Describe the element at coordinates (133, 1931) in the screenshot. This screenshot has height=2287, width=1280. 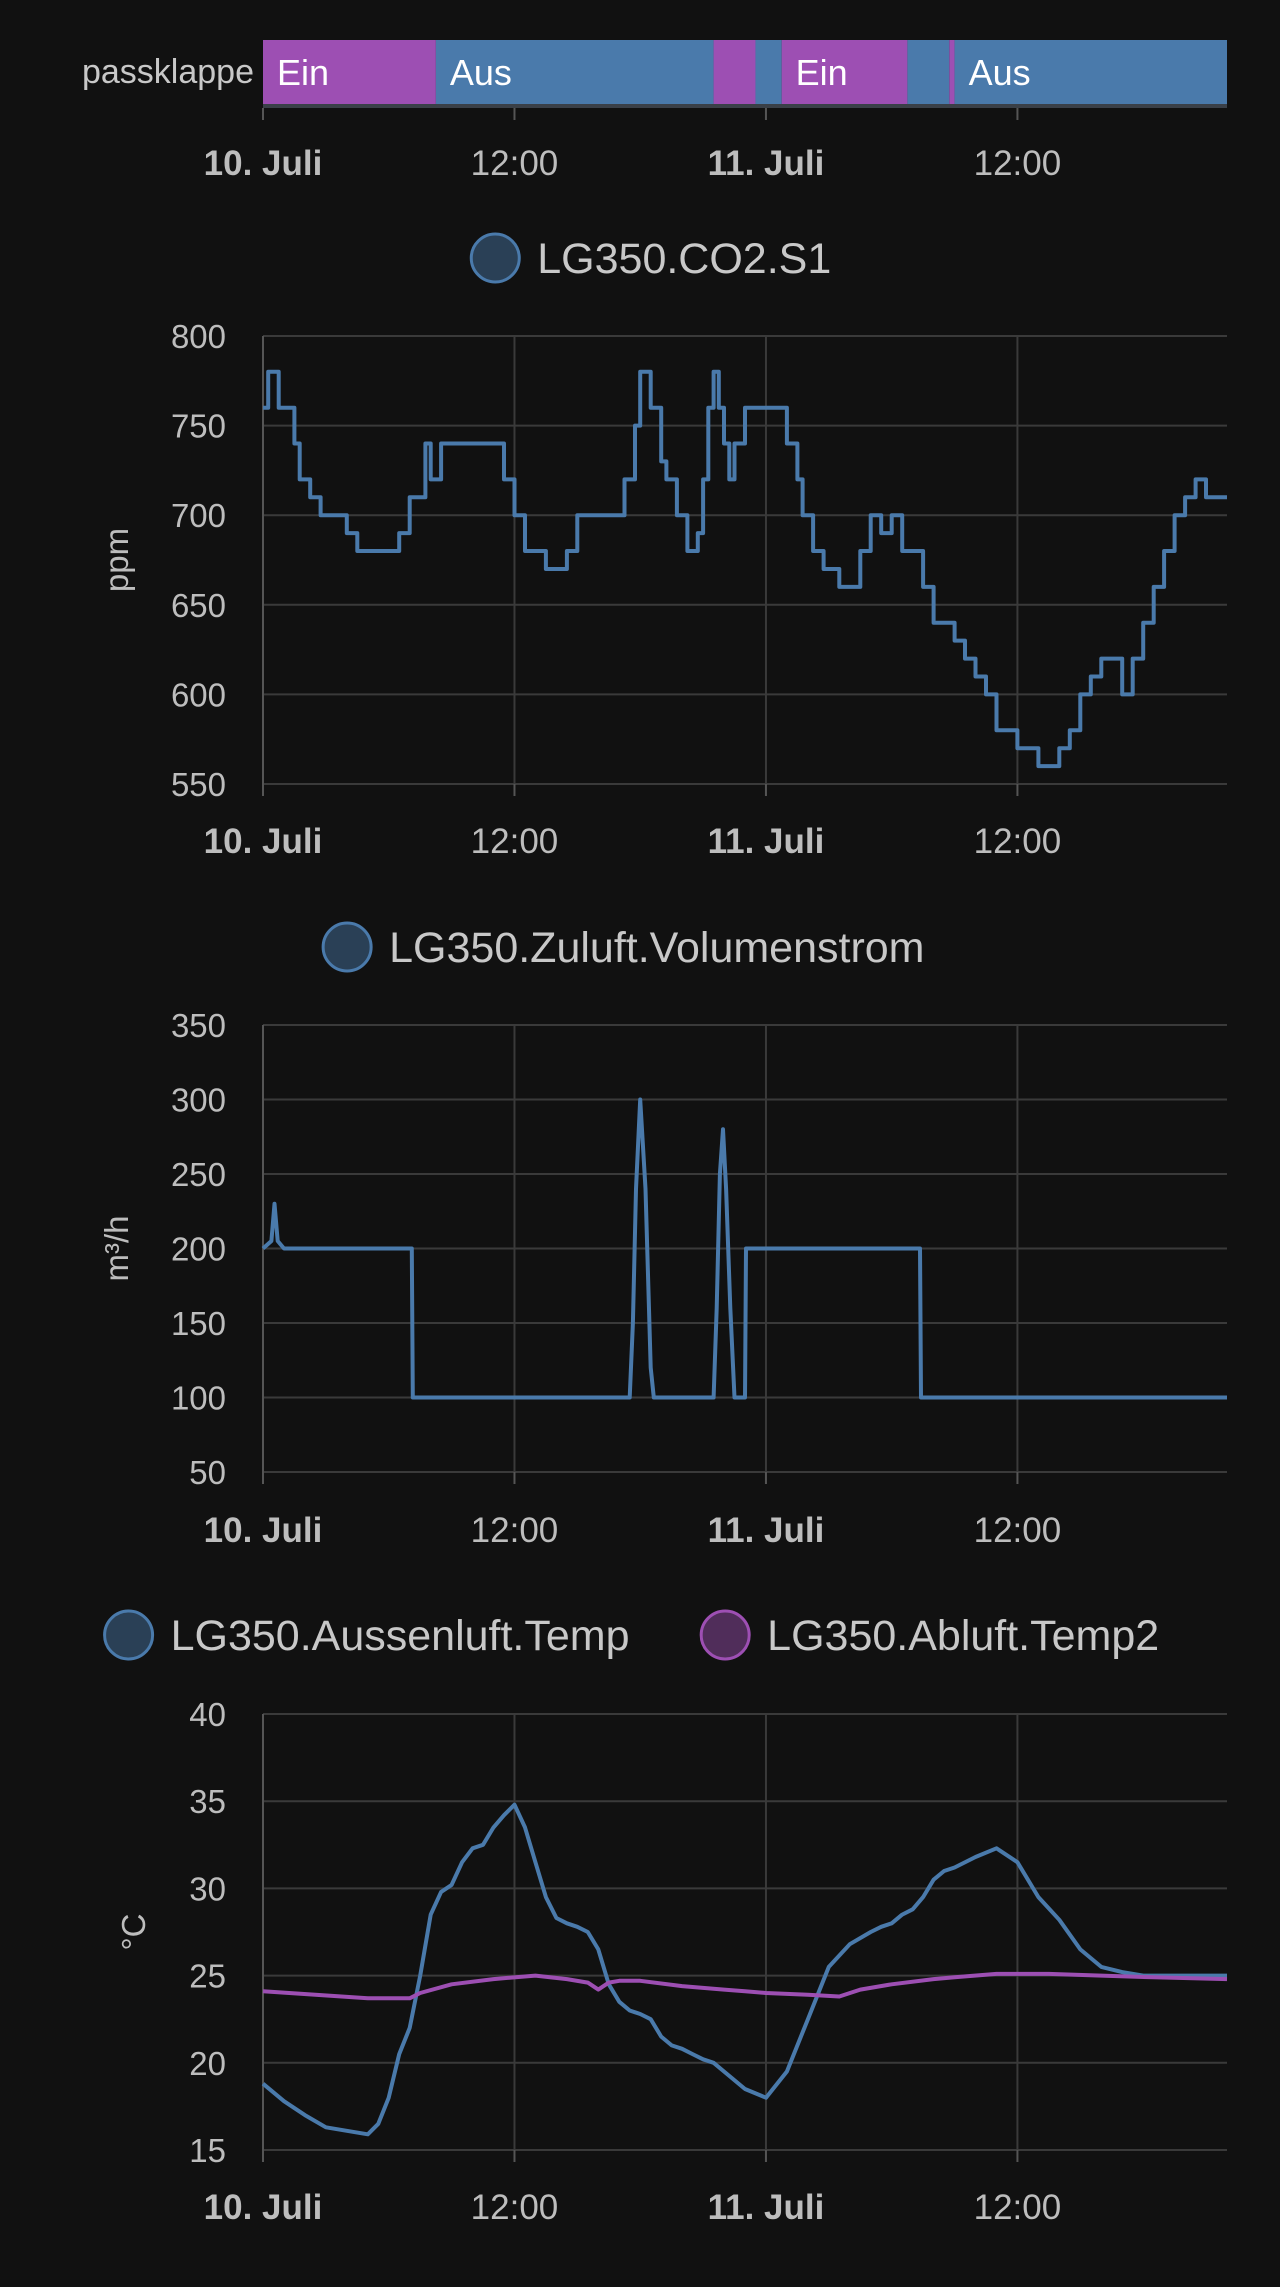
I see `y-axis-label: °C` at that location.